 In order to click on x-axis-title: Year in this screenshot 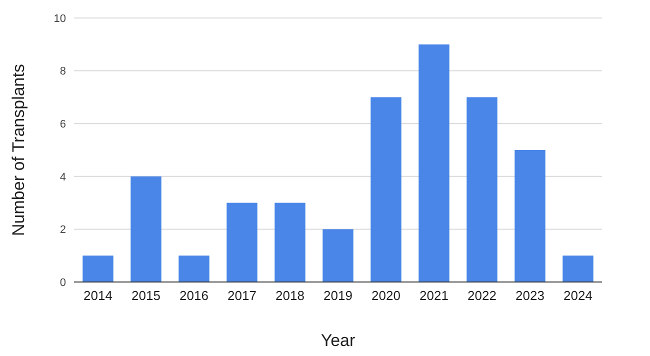, I will do `click(338, 340)`.